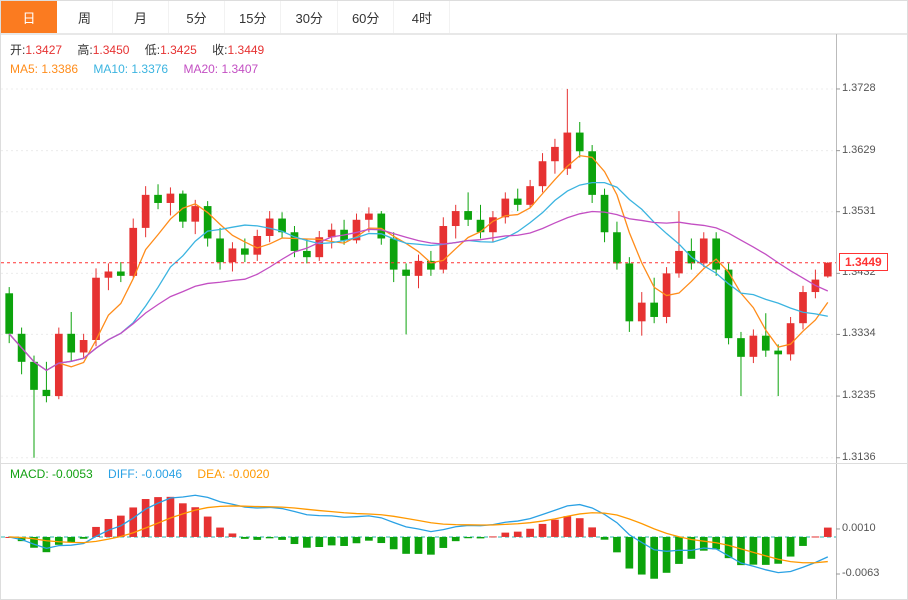 This screenshot has width=908, height=600. Describe the element at coordinates (240, 69) in the screenshot. I see `ma20-value: 1.3407` at that location.